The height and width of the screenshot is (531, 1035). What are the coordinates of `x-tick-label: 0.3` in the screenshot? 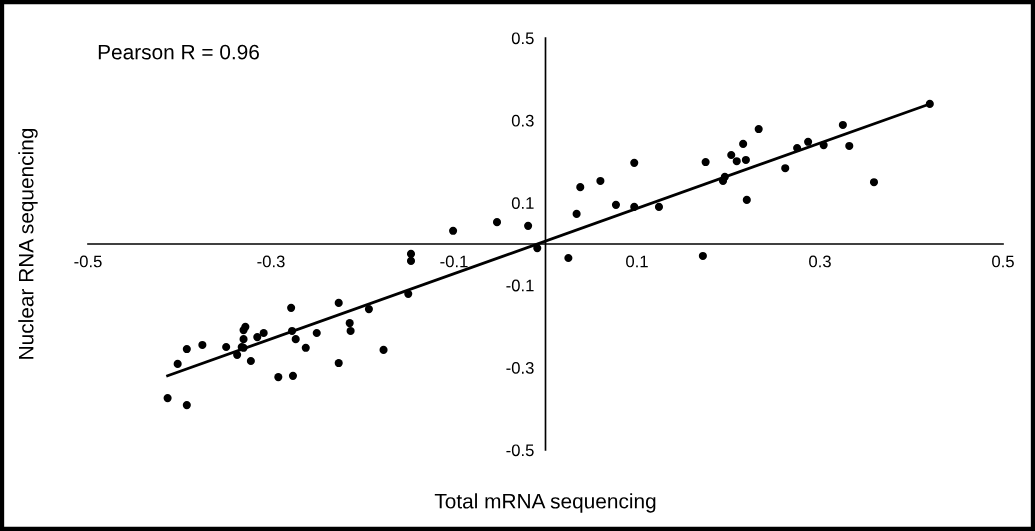 It's located at (820, 261).